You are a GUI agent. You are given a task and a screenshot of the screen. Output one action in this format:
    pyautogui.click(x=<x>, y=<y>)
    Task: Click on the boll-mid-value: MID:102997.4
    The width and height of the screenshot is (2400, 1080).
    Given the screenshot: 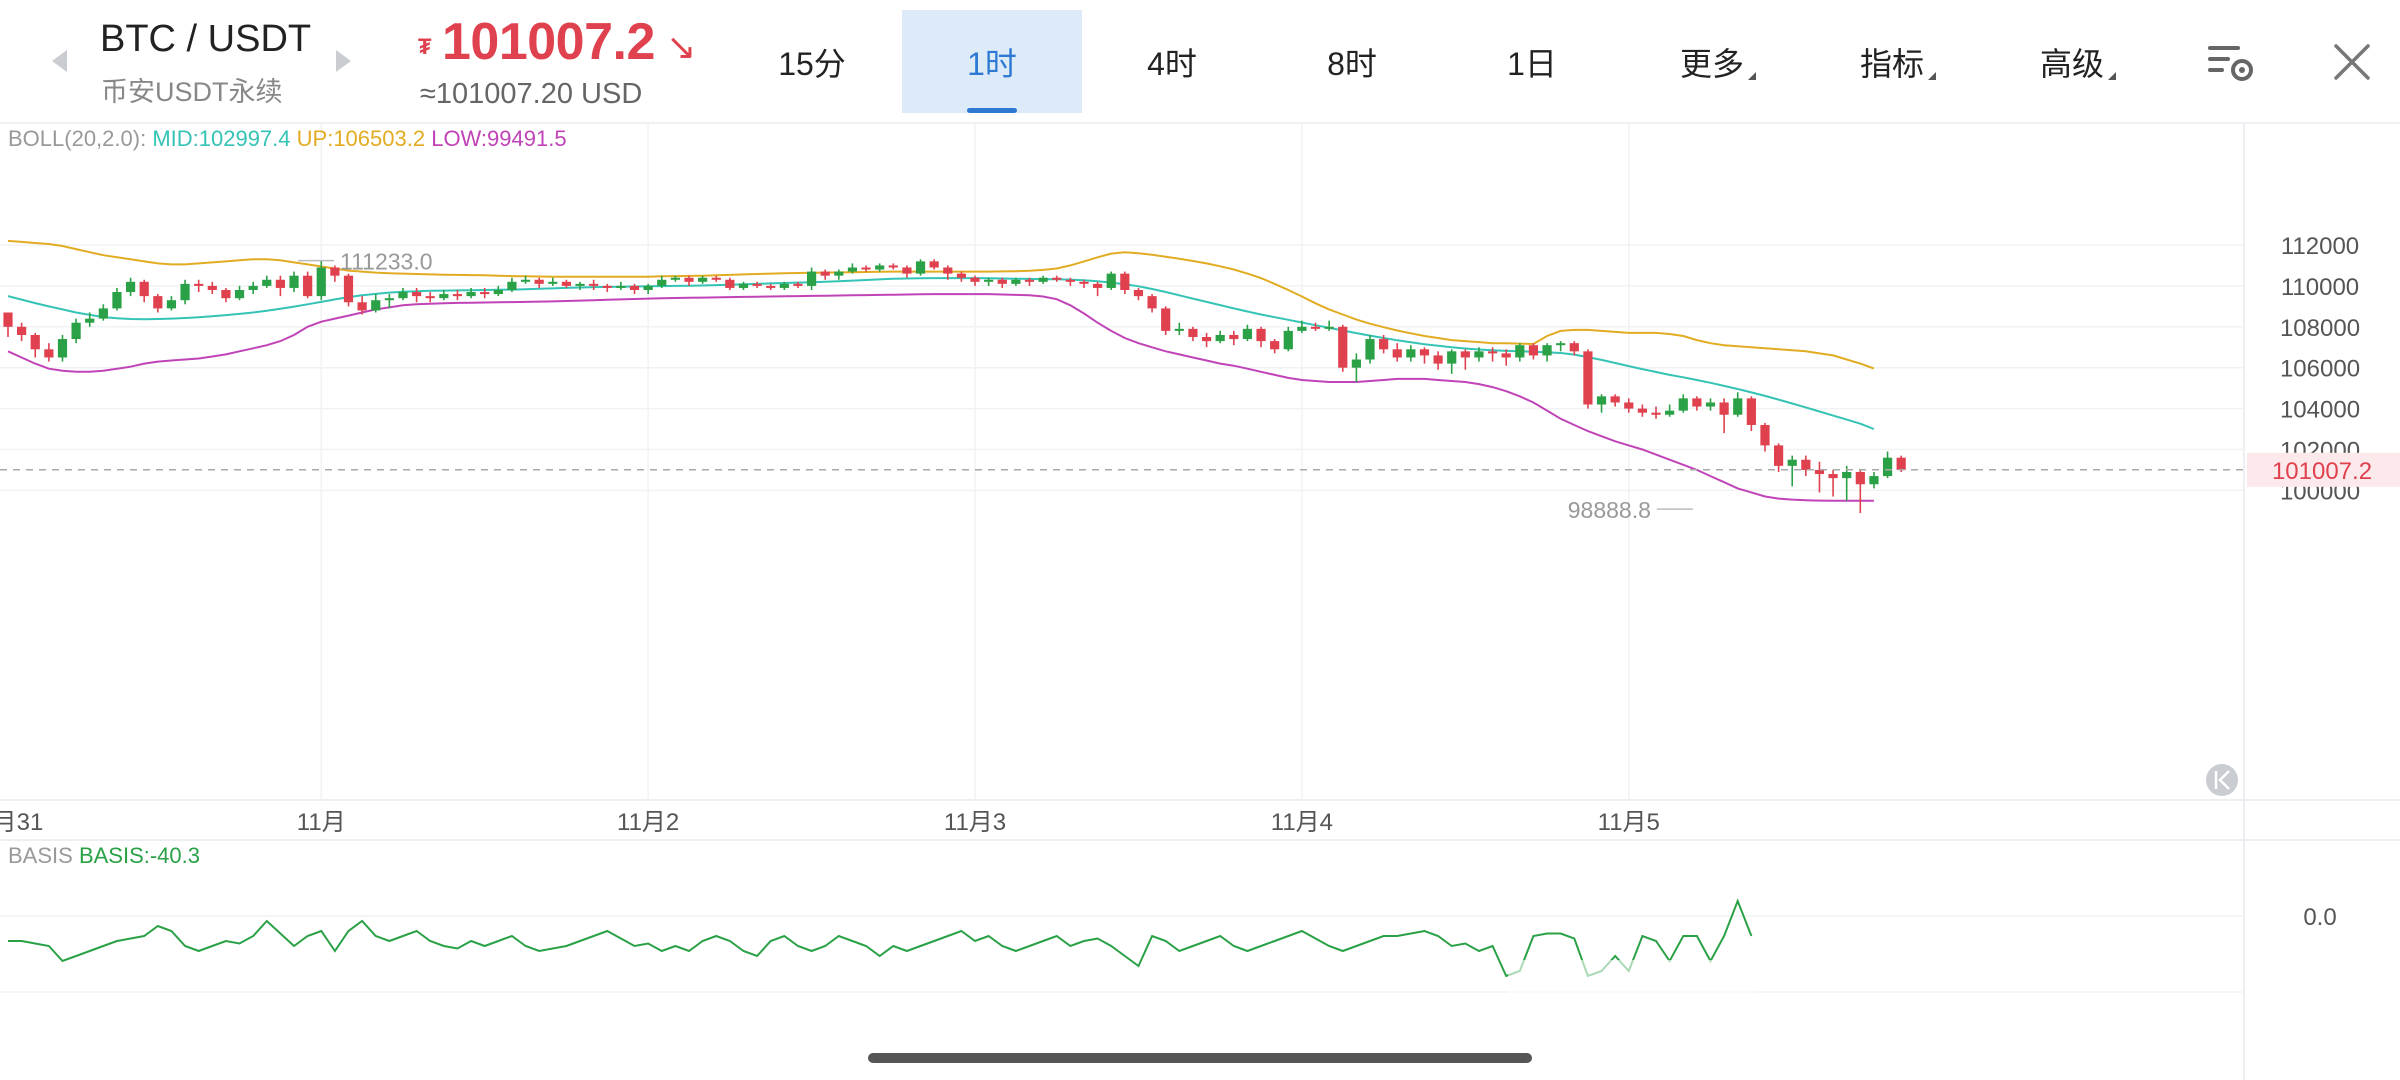 What is the action you would take?
    pyautogui.click(x=221, y=138)
    